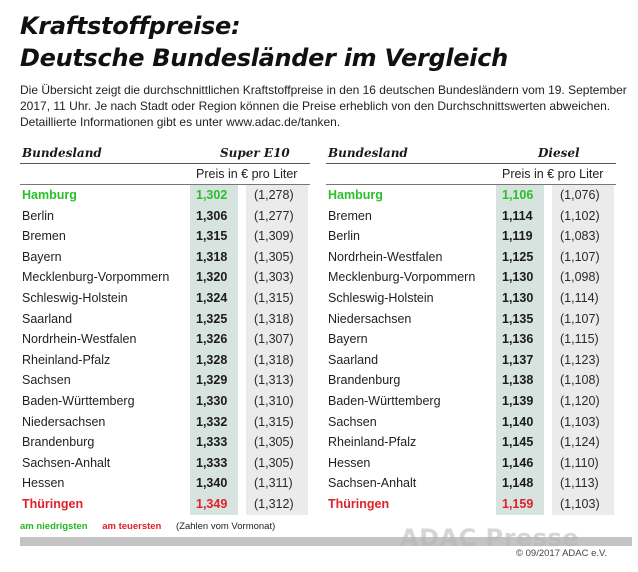 The image size is (638, 572). Describe the element at coordinates (553, 174) in the screenshot. I see `unit-label: Preis in € pro Liter` at that location.